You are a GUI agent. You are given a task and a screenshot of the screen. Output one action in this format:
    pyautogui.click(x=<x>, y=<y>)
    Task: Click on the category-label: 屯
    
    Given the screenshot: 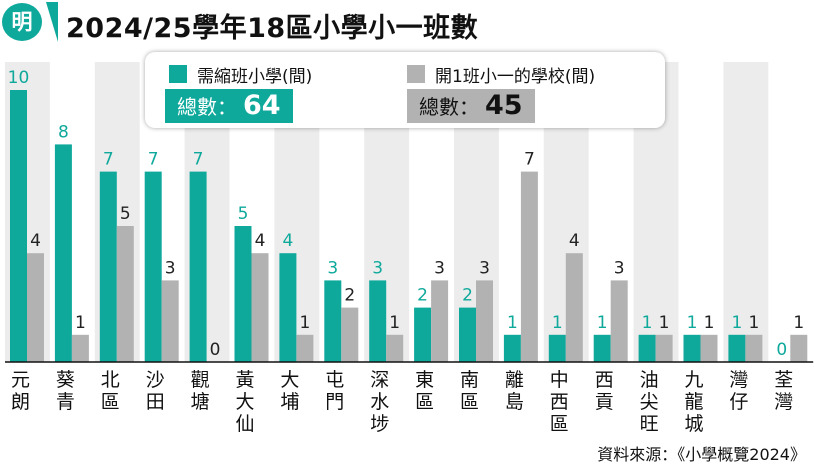 What is the action you would take?
    pyautogui.click(x=334, y=380)
    